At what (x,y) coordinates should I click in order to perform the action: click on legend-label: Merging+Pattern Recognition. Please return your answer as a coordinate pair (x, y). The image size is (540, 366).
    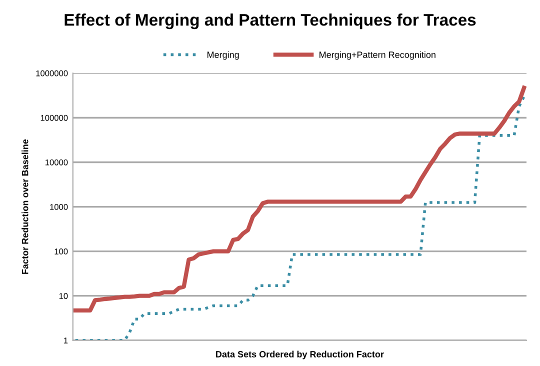
    Looking at the image, I should click on (378, 55).